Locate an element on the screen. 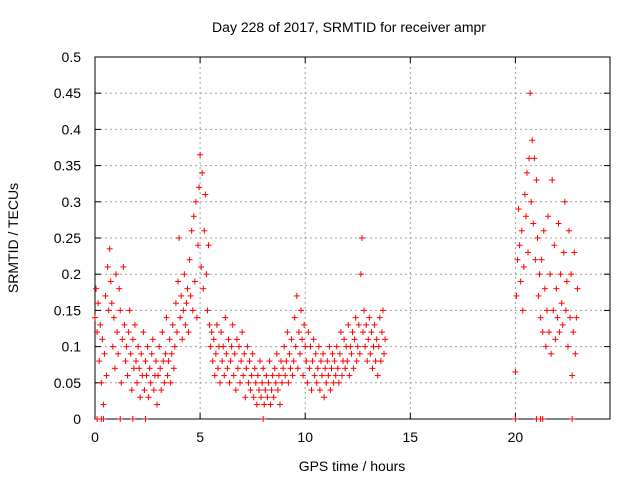 The image size is (640, 480). y-tick-label: 0.3 is located at coordinates (72, 202).